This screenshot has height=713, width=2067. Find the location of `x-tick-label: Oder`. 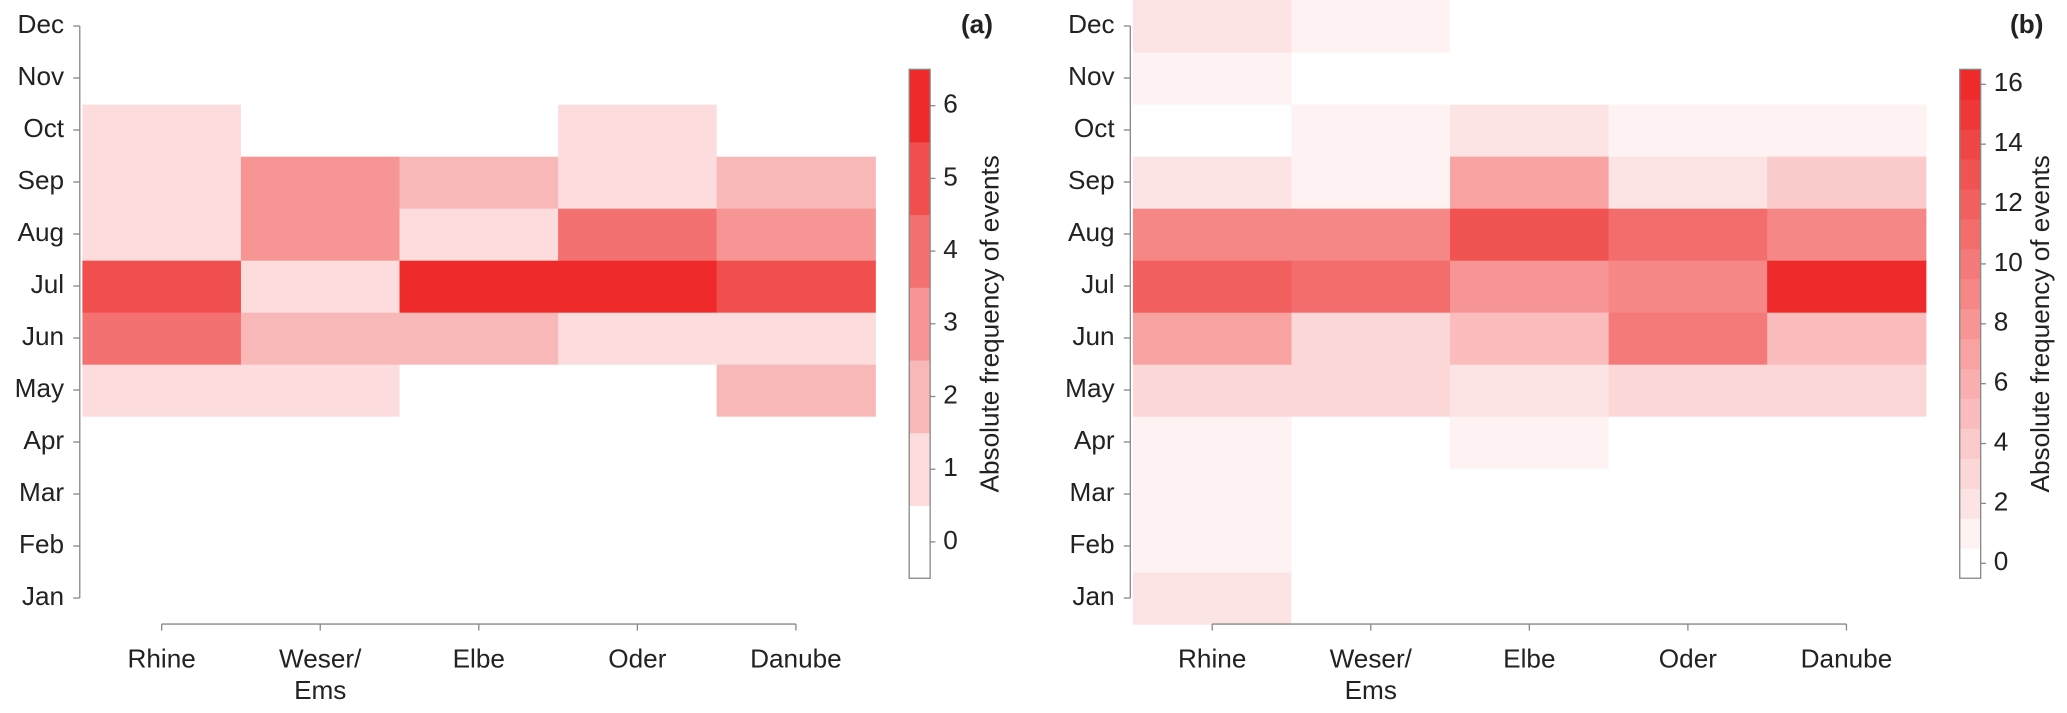

x-tick-label: Oder is located at coordinates (637, 659).